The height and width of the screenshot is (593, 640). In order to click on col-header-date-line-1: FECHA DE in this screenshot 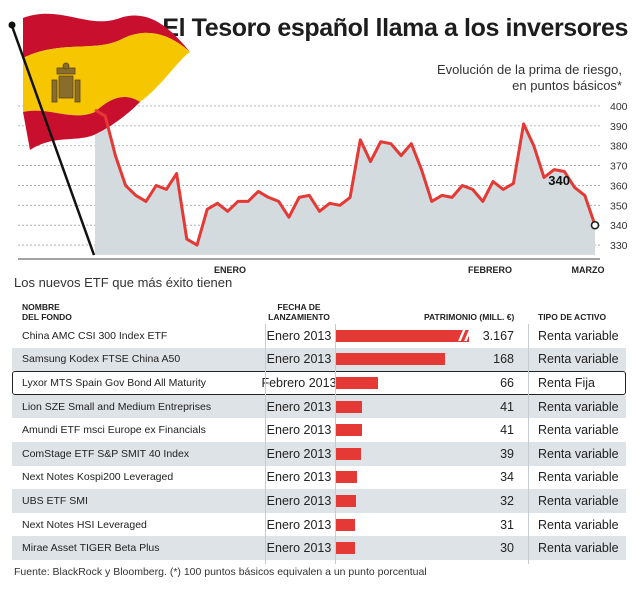, I will do `click(299, 307)`.